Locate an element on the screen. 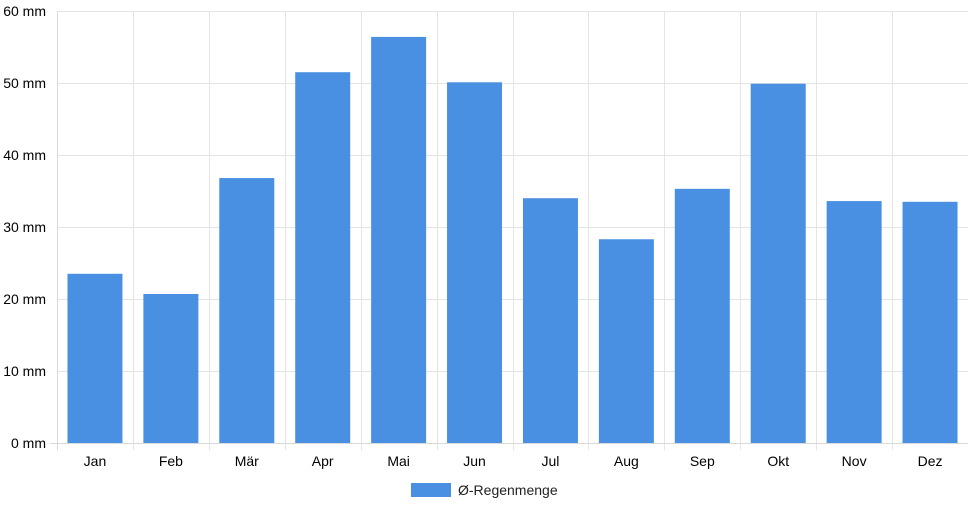  y-tick-label: 10 mm is located at coordinates (24, 371).